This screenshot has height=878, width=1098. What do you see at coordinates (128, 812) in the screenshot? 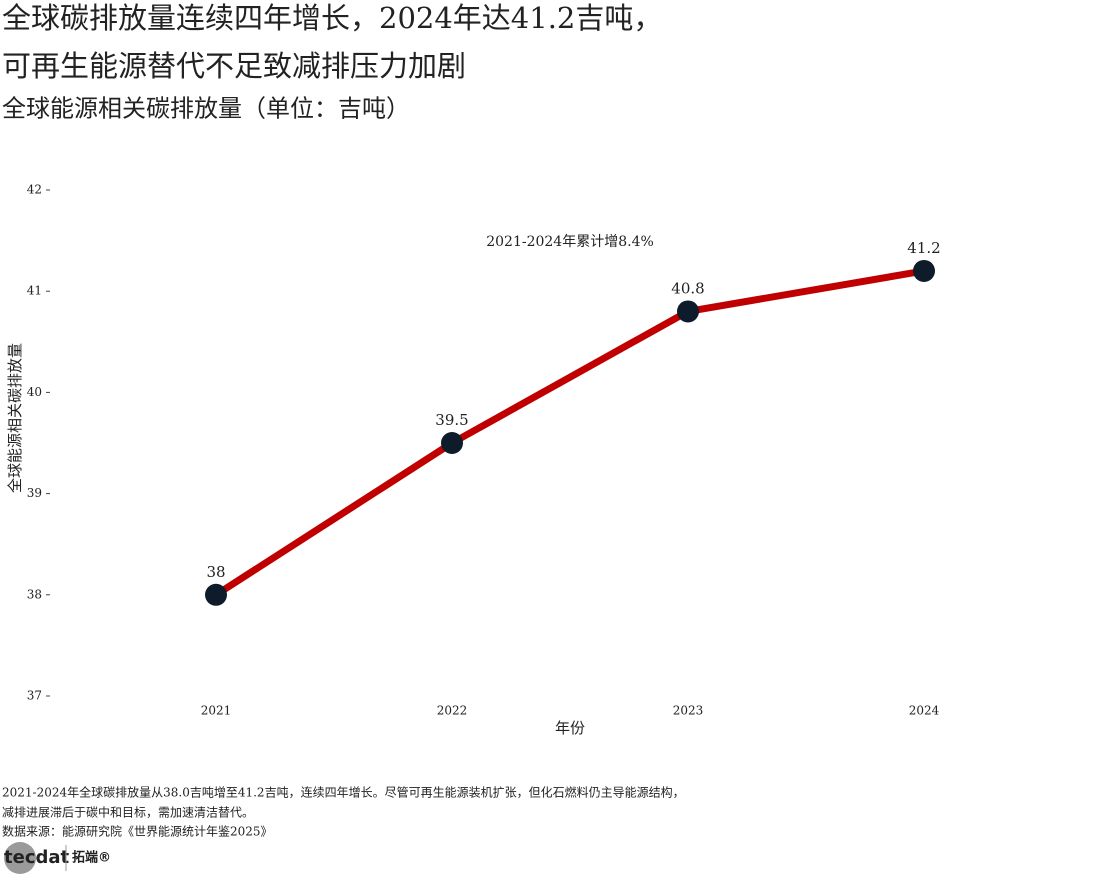
I see `note: 减排进展滞后于碳中和目标，需加速清洁替代。` at bounding box center [128, 812].